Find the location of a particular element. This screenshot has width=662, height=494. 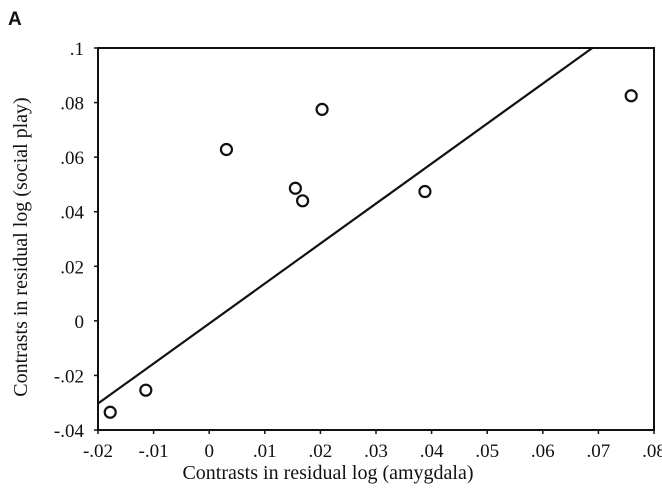

y-tick-label: -.04 is located at coordinates (69, 431).